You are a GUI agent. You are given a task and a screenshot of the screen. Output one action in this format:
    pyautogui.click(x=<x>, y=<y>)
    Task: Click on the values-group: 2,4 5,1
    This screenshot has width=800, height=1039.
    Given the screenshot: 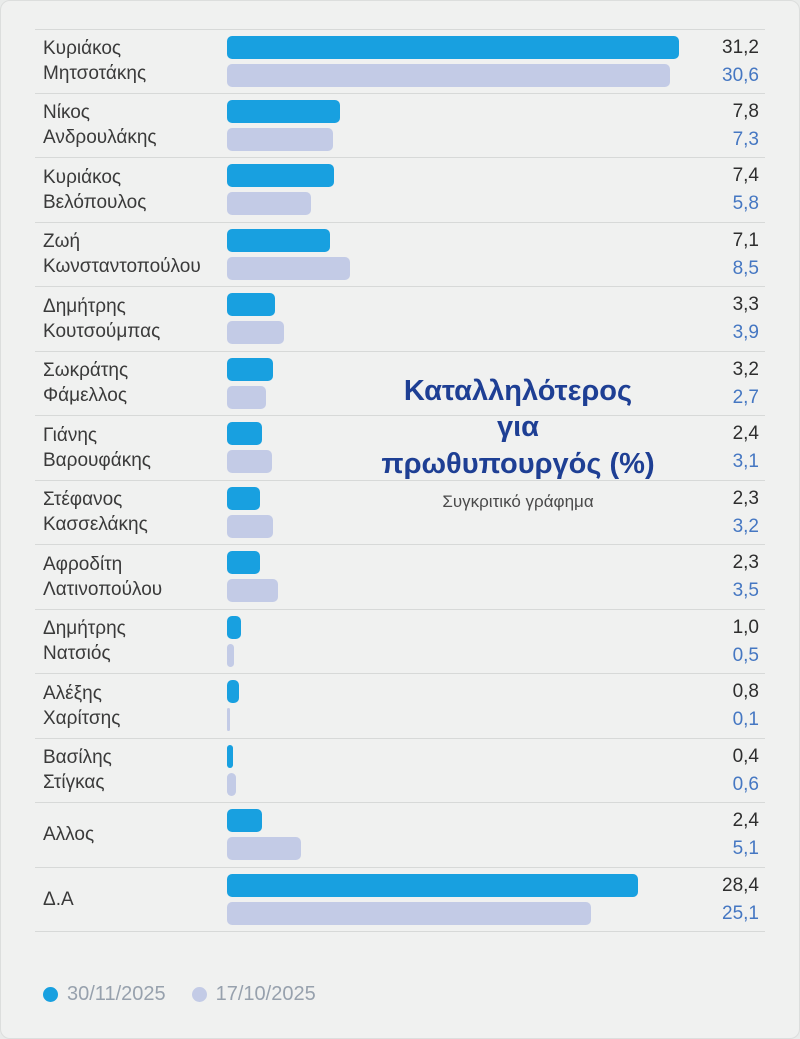 What is the action you would take?
    pyautogui.click(x=731, y=834)
    